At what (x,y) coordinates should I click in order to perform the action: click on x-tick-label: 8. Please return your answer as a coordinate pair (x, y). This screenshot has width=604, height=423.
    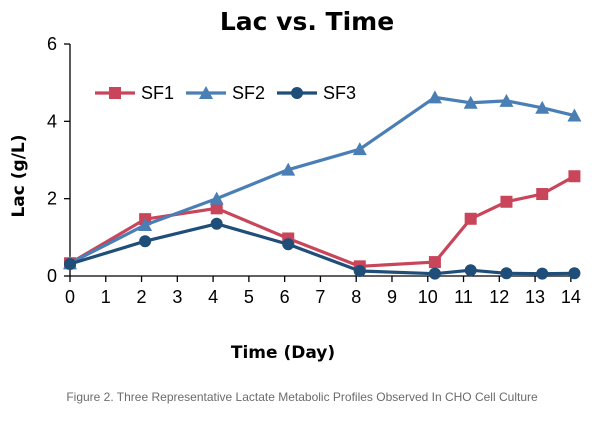
    Looking at the image, I should click on (356, 297).